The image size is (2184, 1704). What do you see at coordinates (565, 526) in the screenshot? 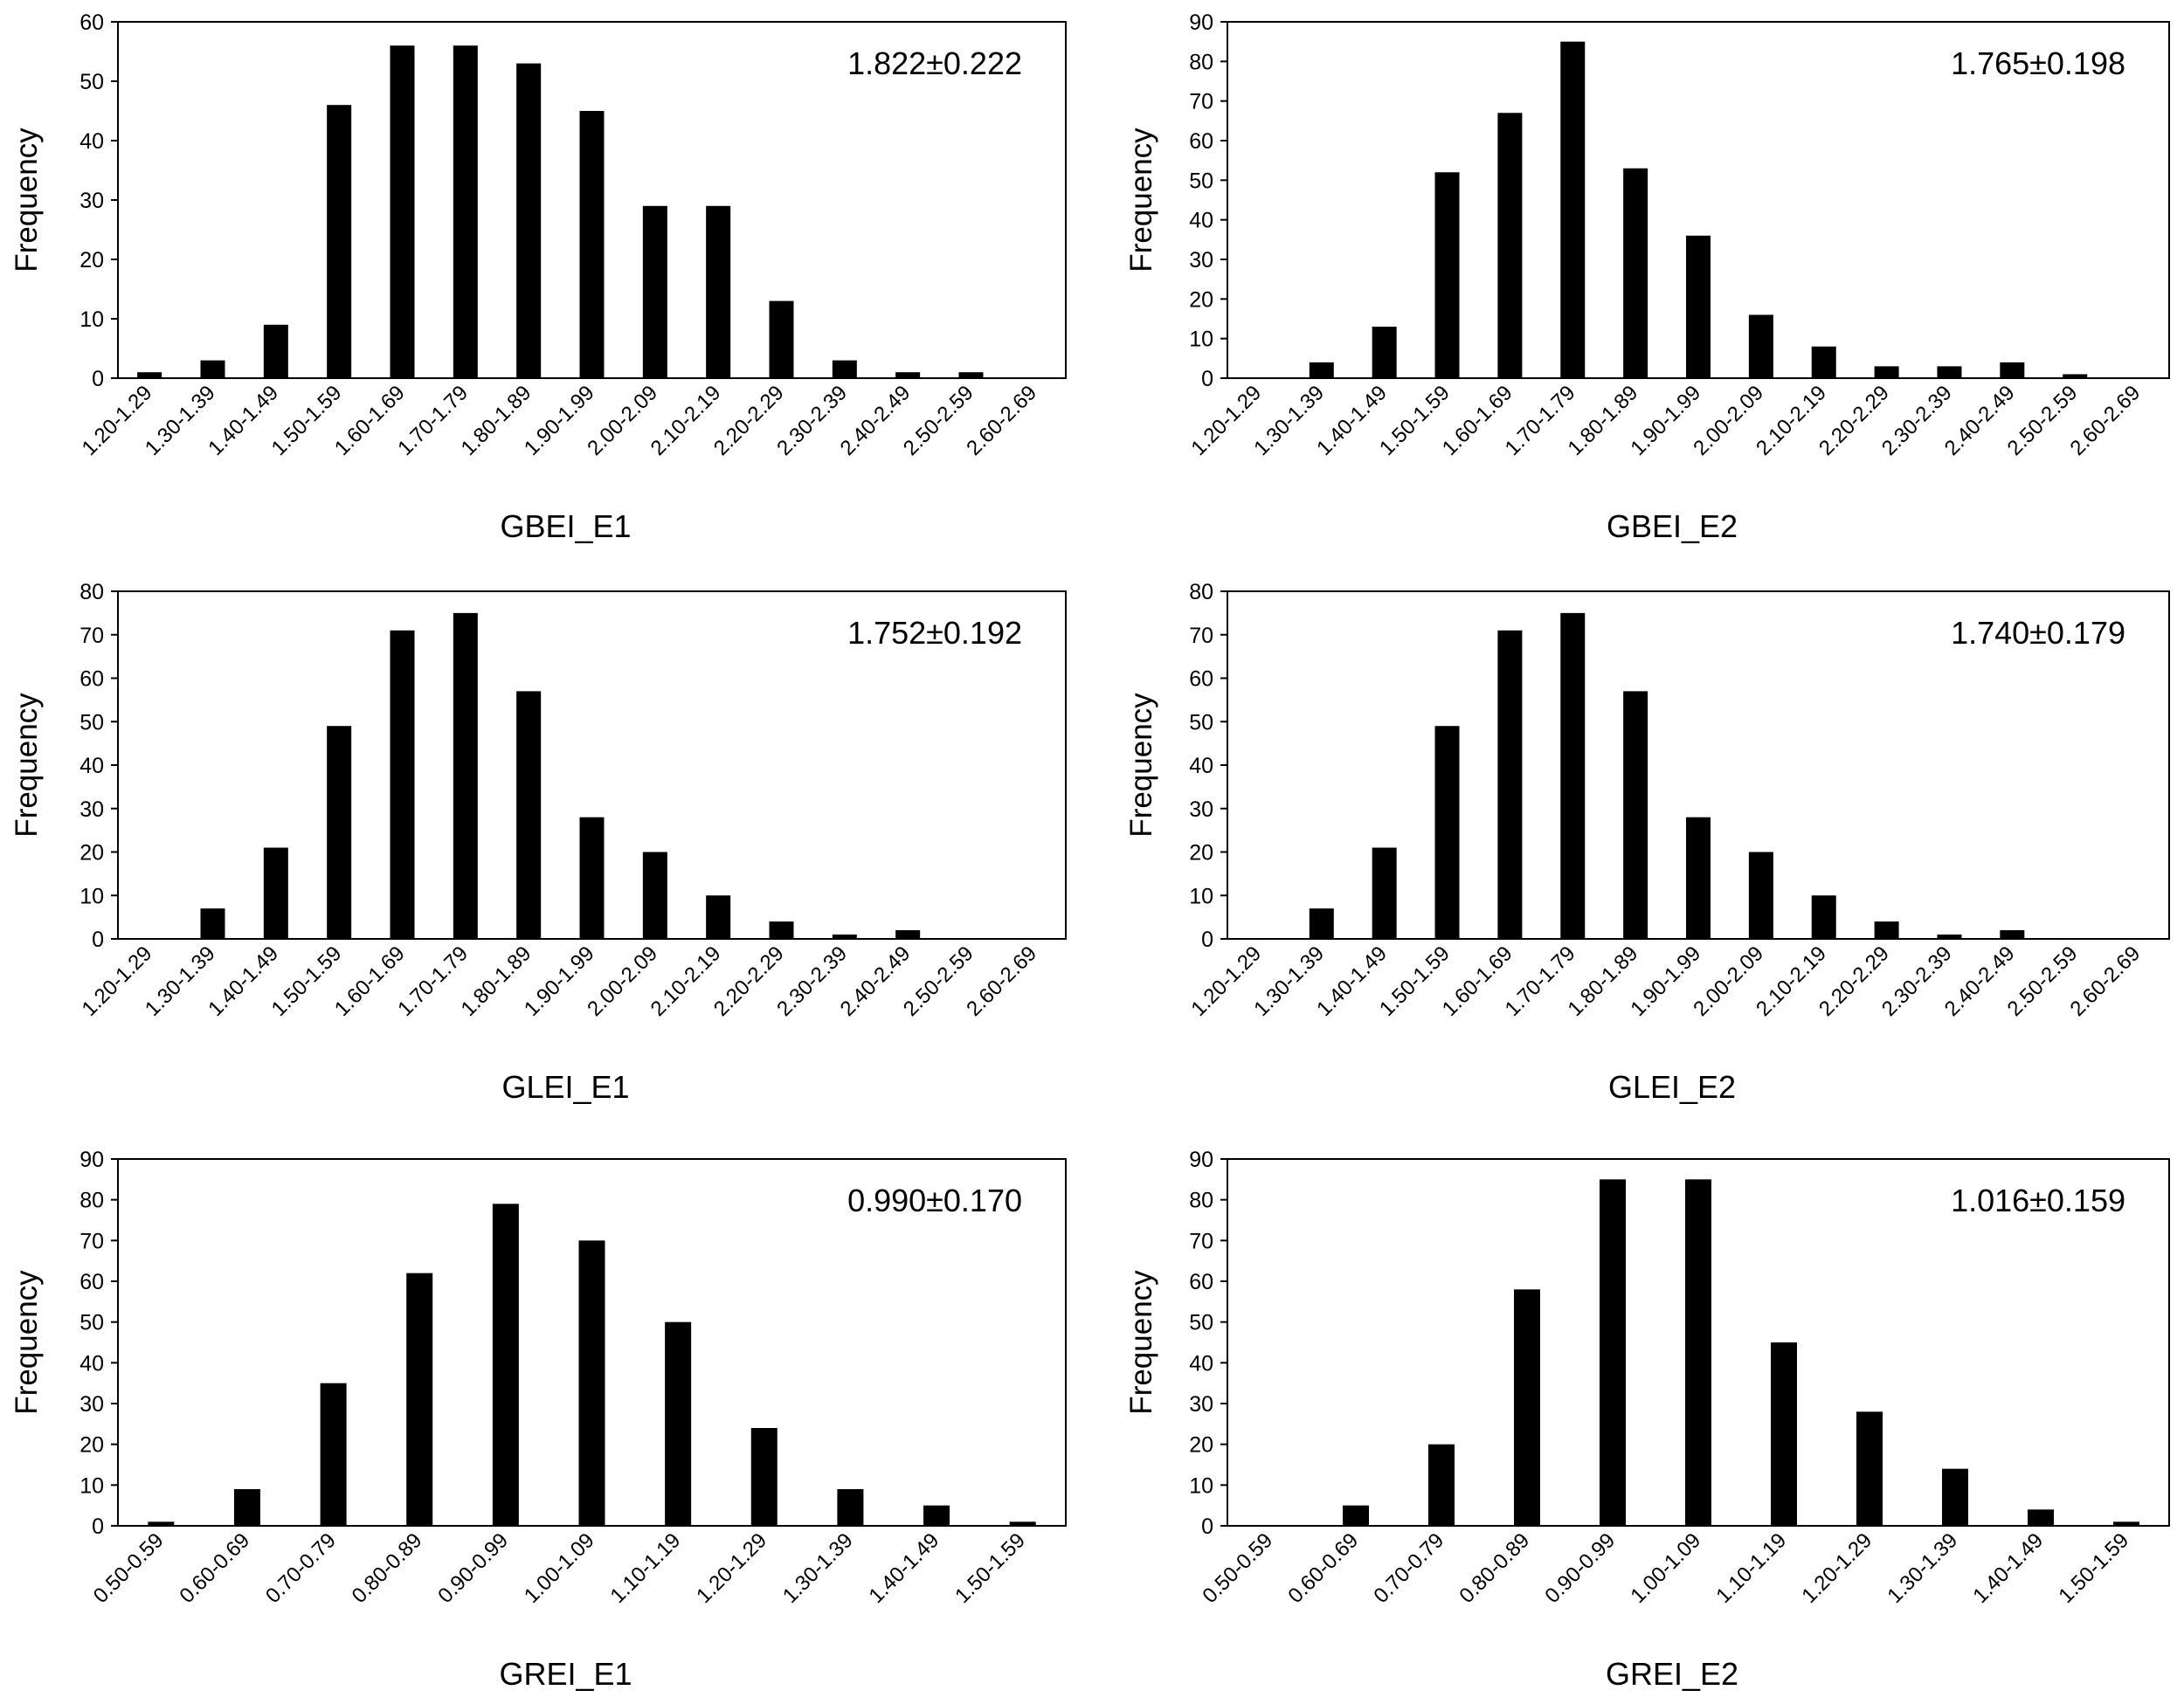
I see `x-axis-title: GBEI_E1` at bounding box center [565, 526].